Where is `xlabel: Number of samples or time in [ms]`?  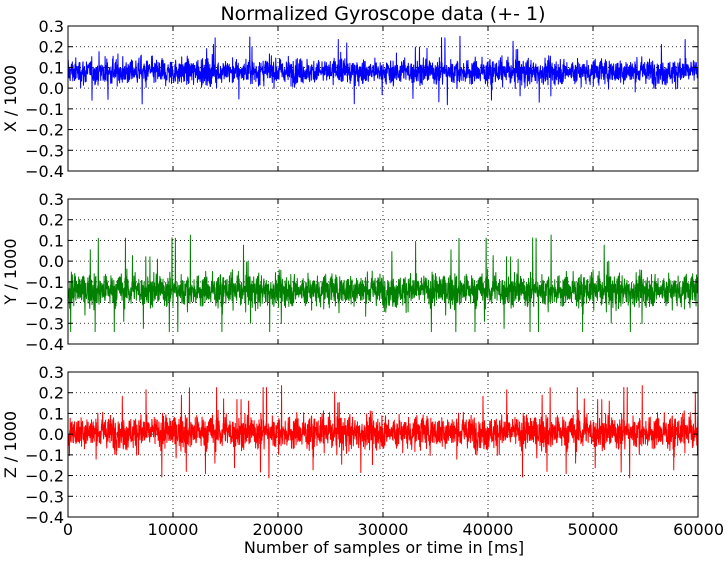 xlabel: Number of samples or time in [ms] is located at coordinates (384, 547).